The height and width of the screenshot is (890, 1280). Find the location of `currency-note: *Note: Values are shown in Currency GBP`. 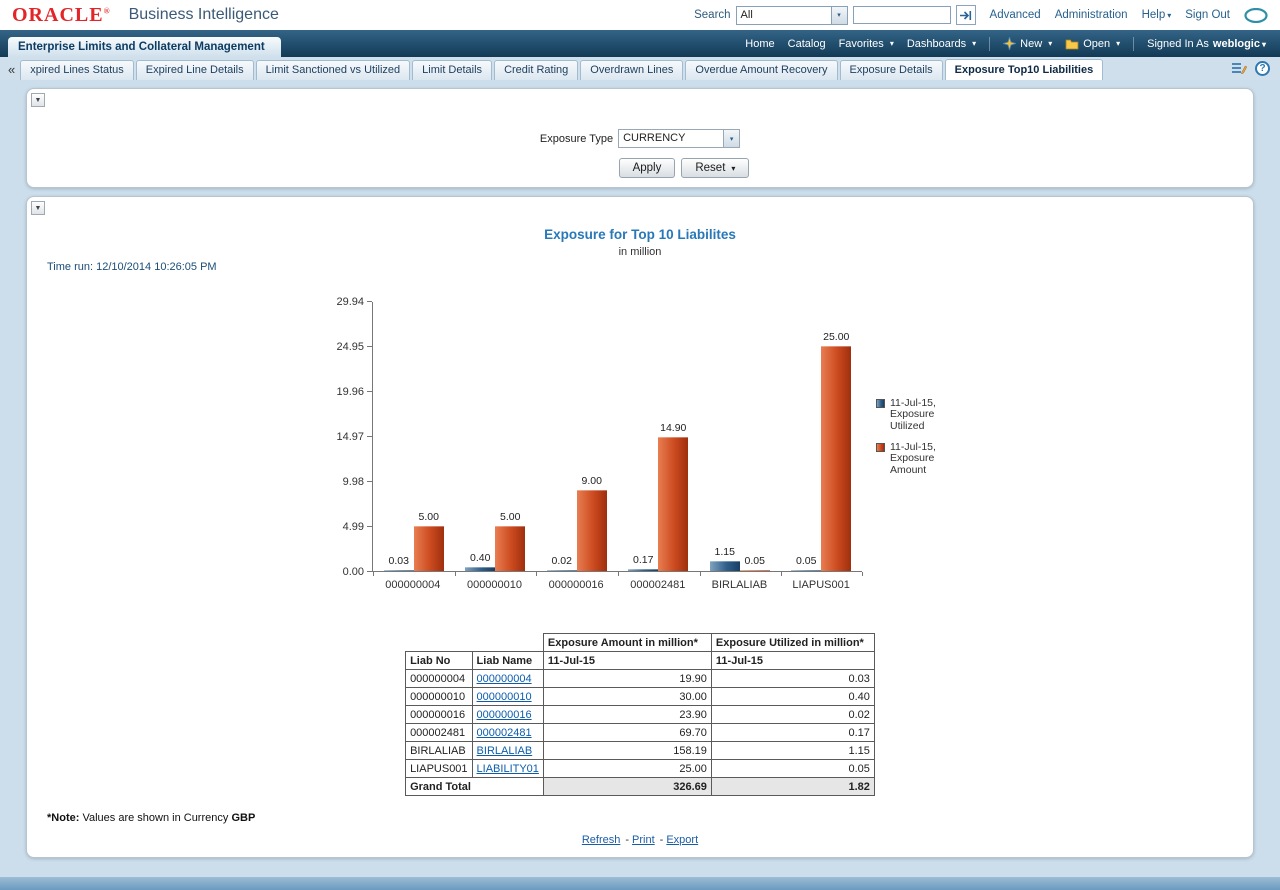

currency-note: *Note: Values are shown in Currency GBP is located at coordinates (650, 818).